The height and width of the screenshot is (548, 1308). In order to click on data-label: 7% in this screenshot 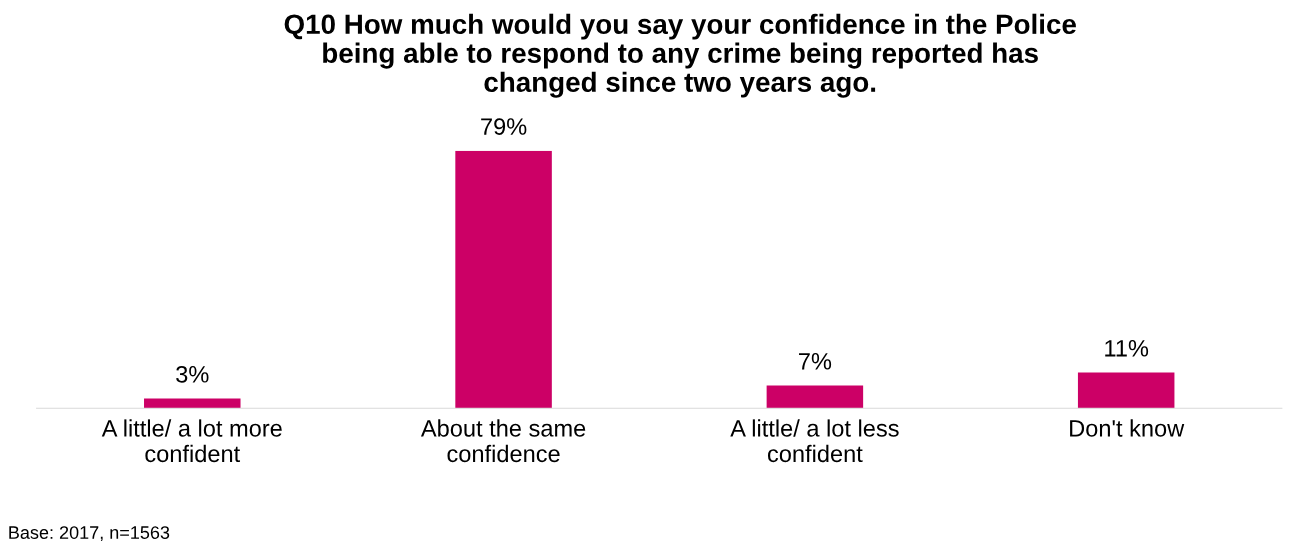, I will do `click(815, 361)`.